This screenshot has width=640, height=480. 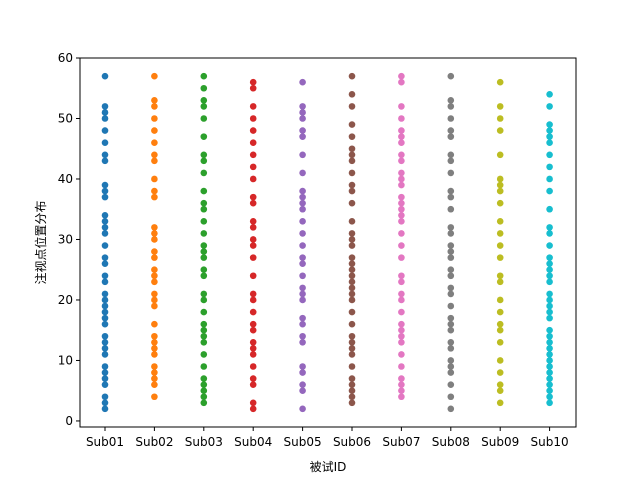 What do you see at coordinates (328, 466) in the screenshot?
I see `x-axis-label: 被试ID` at bounding box center [328, 466].